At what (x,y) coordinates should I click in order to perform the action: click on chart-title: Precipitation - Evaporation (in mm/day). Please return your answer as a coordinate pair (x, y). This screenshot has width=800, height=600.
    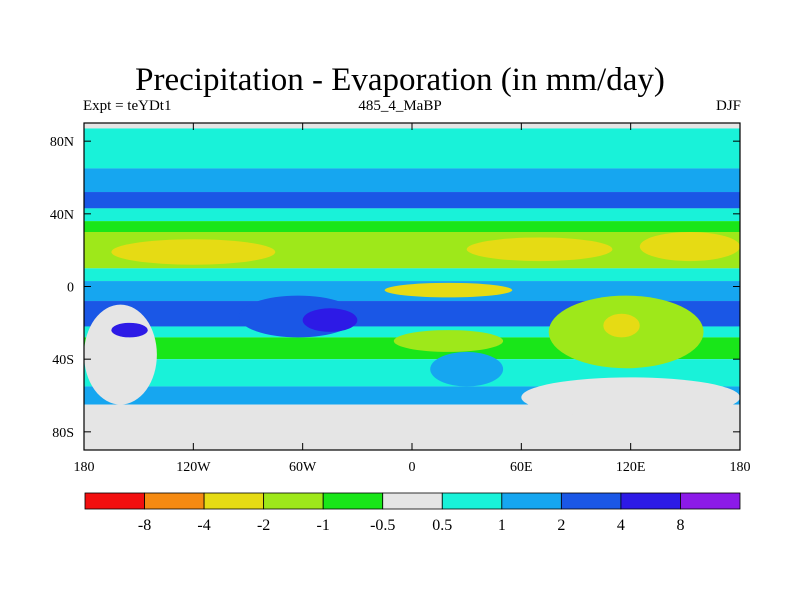
    Looking at the image, I should click on (400, 80).